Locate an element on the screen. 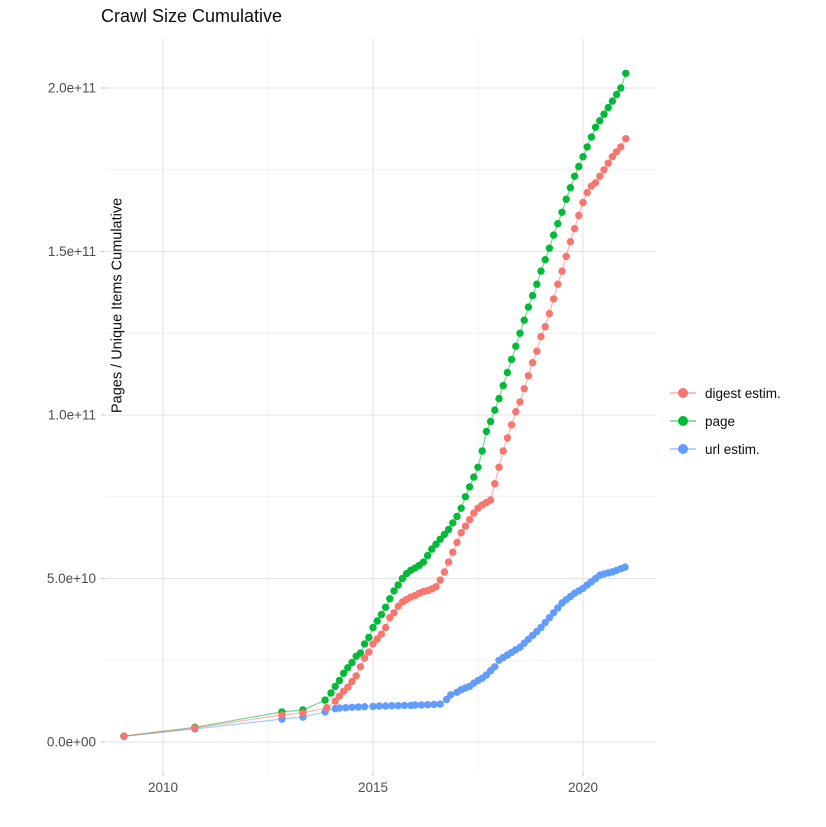 This screenshot has width=826, height=827. legend-item-digest: digest estim. is located at coordinates (725, 393).